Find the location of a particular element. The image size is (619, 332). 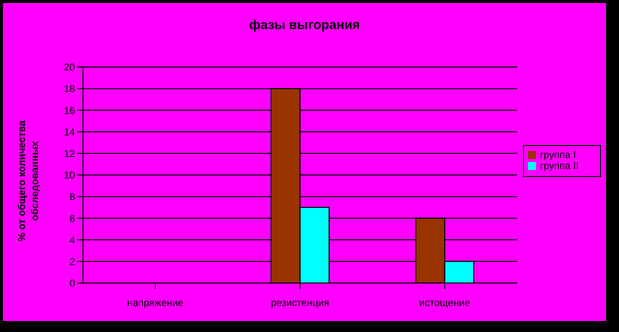

y-tick-label: 10 is located at coordinates (70, 176).